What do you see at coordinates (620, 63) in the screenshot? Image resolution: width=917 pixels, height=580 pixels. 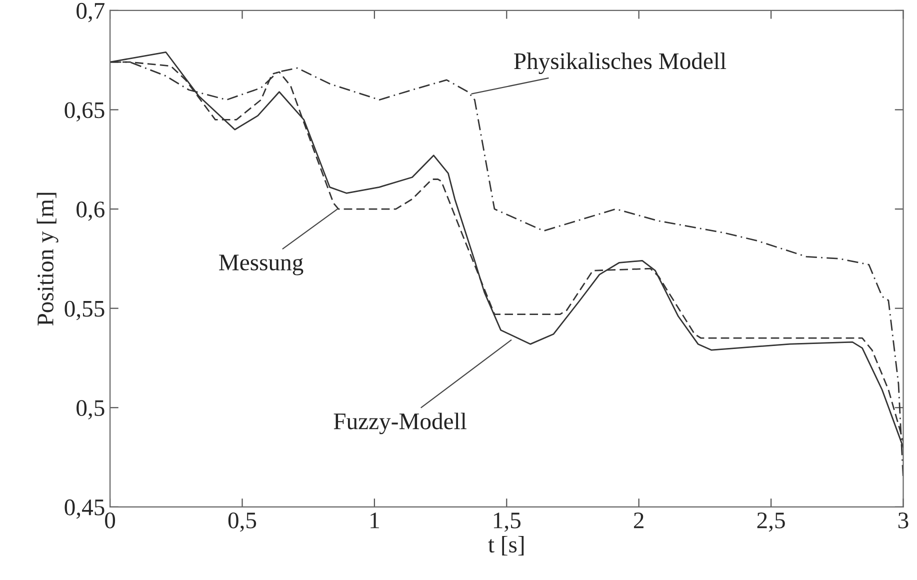 I see `annotation: Physikalisches Modell` at bounding box center [620, 63].